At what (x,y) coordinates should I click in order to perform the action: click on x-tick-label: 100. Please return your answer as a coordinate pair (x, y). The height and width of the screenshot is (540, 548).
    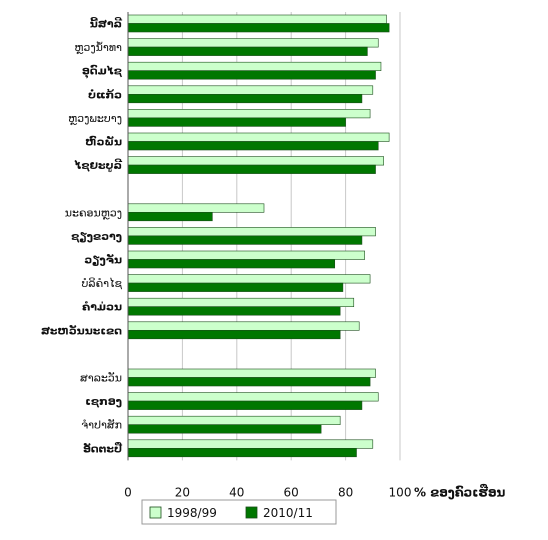
    Looking at the image, I should click on (400, 492).